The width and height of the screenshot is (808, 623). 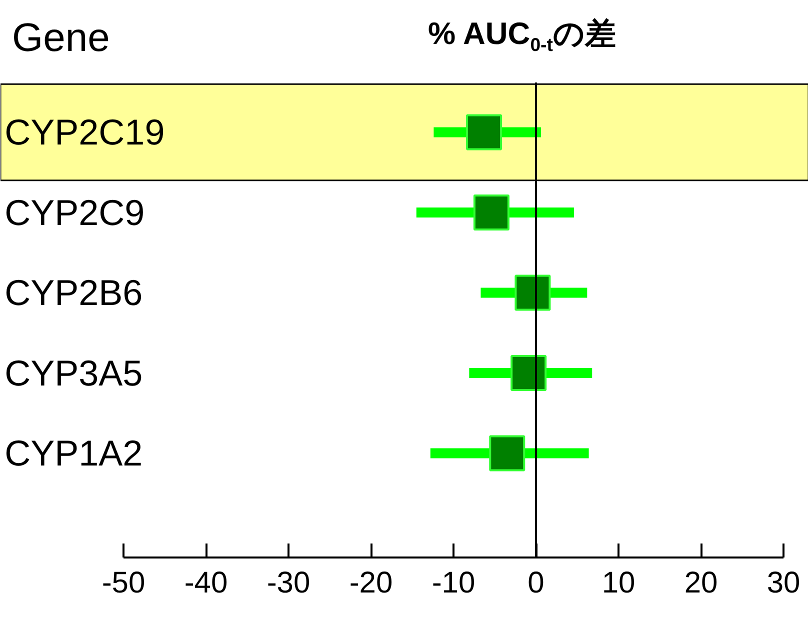 What do you see at coordinates (536, 583) in the screenshot?
I see `x-tick-label: 0` at bounding box center [536, 583].